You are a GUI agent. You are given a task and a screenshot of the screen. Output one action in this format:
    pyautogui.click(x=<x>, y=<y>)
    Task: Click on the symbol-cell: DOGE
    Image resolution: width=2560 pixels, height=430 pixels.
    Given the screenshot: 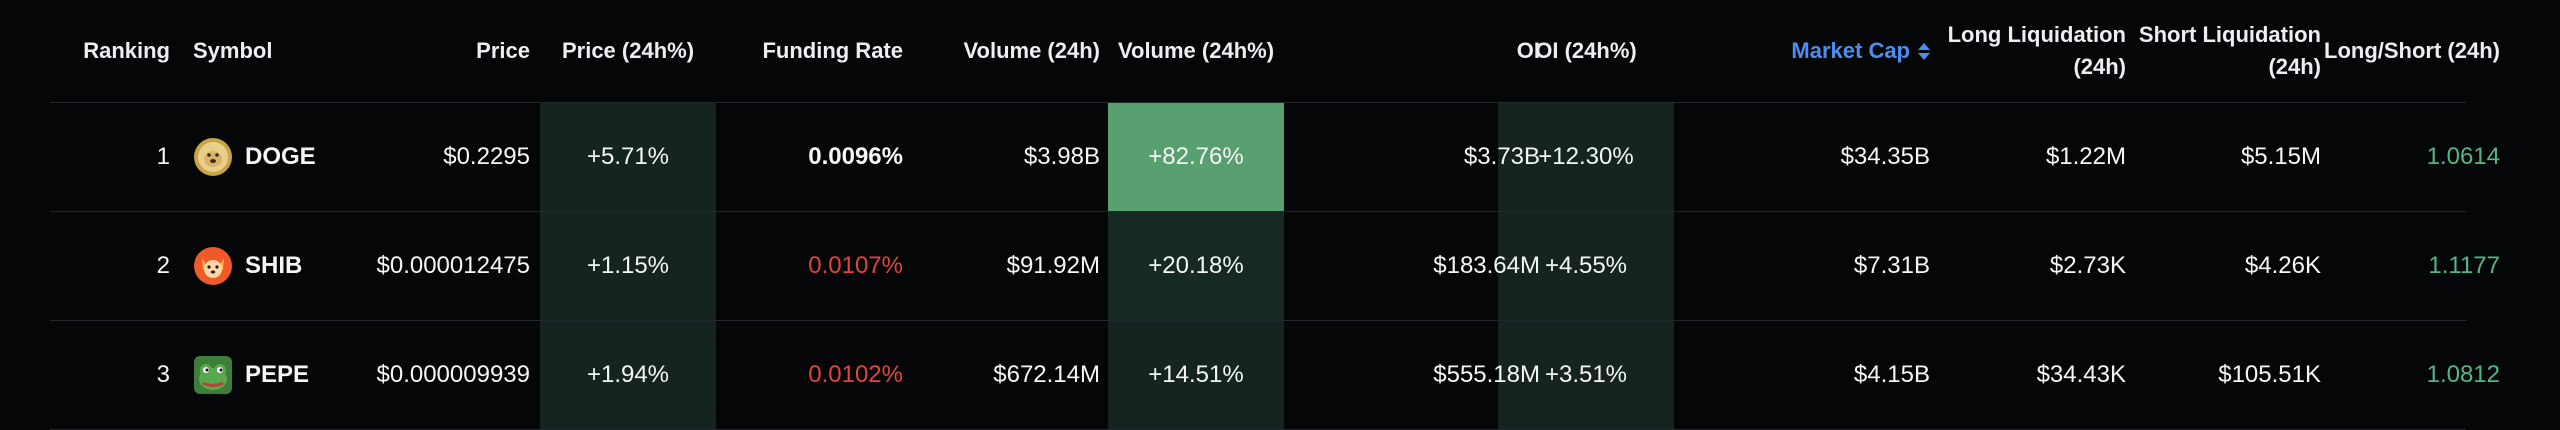 What is the action you would take?
    pyautogui.click(x=283, y=157)
    